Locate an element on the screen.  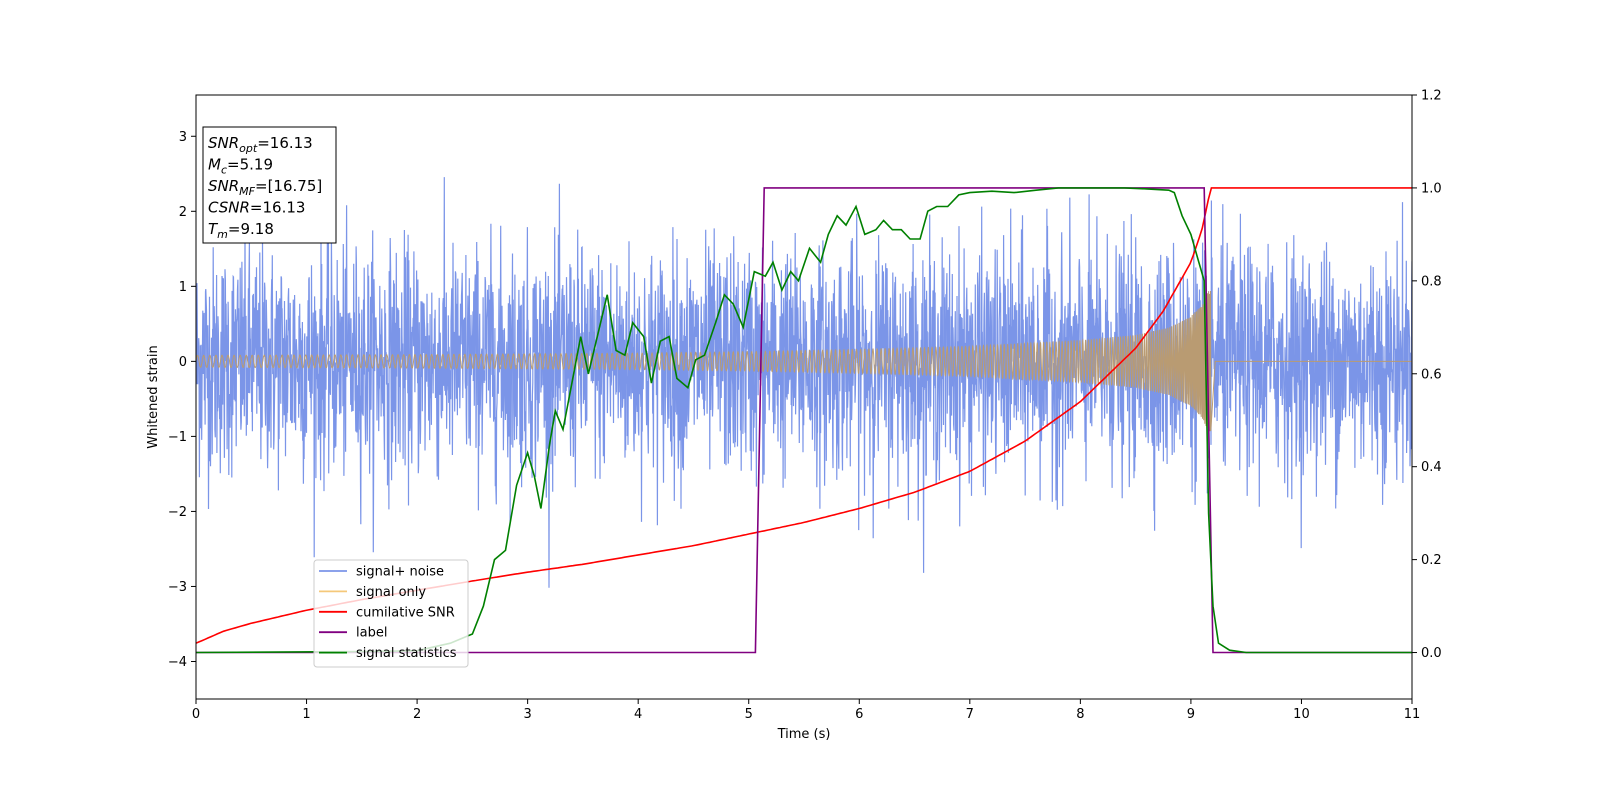
y-tick-label: 3 is located at coordinates (183, 137).